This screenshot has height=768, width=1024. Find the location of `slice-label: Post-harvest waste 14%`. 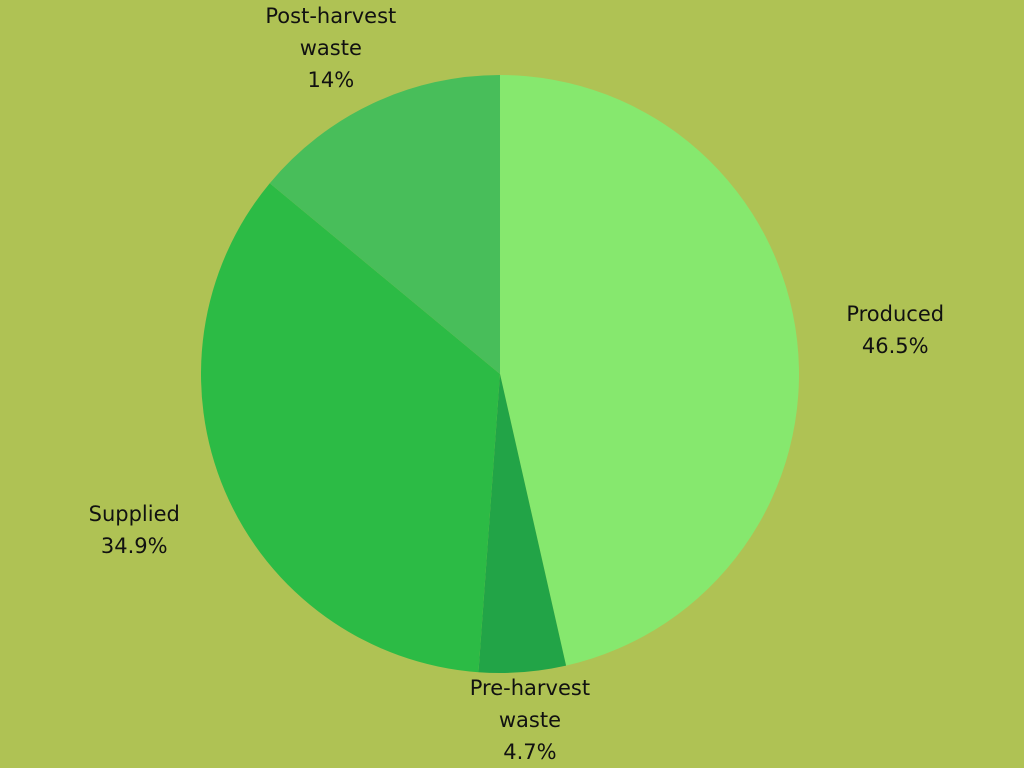

slice-label: Post-harvest waste 14% is located at coordinates (331, 48).